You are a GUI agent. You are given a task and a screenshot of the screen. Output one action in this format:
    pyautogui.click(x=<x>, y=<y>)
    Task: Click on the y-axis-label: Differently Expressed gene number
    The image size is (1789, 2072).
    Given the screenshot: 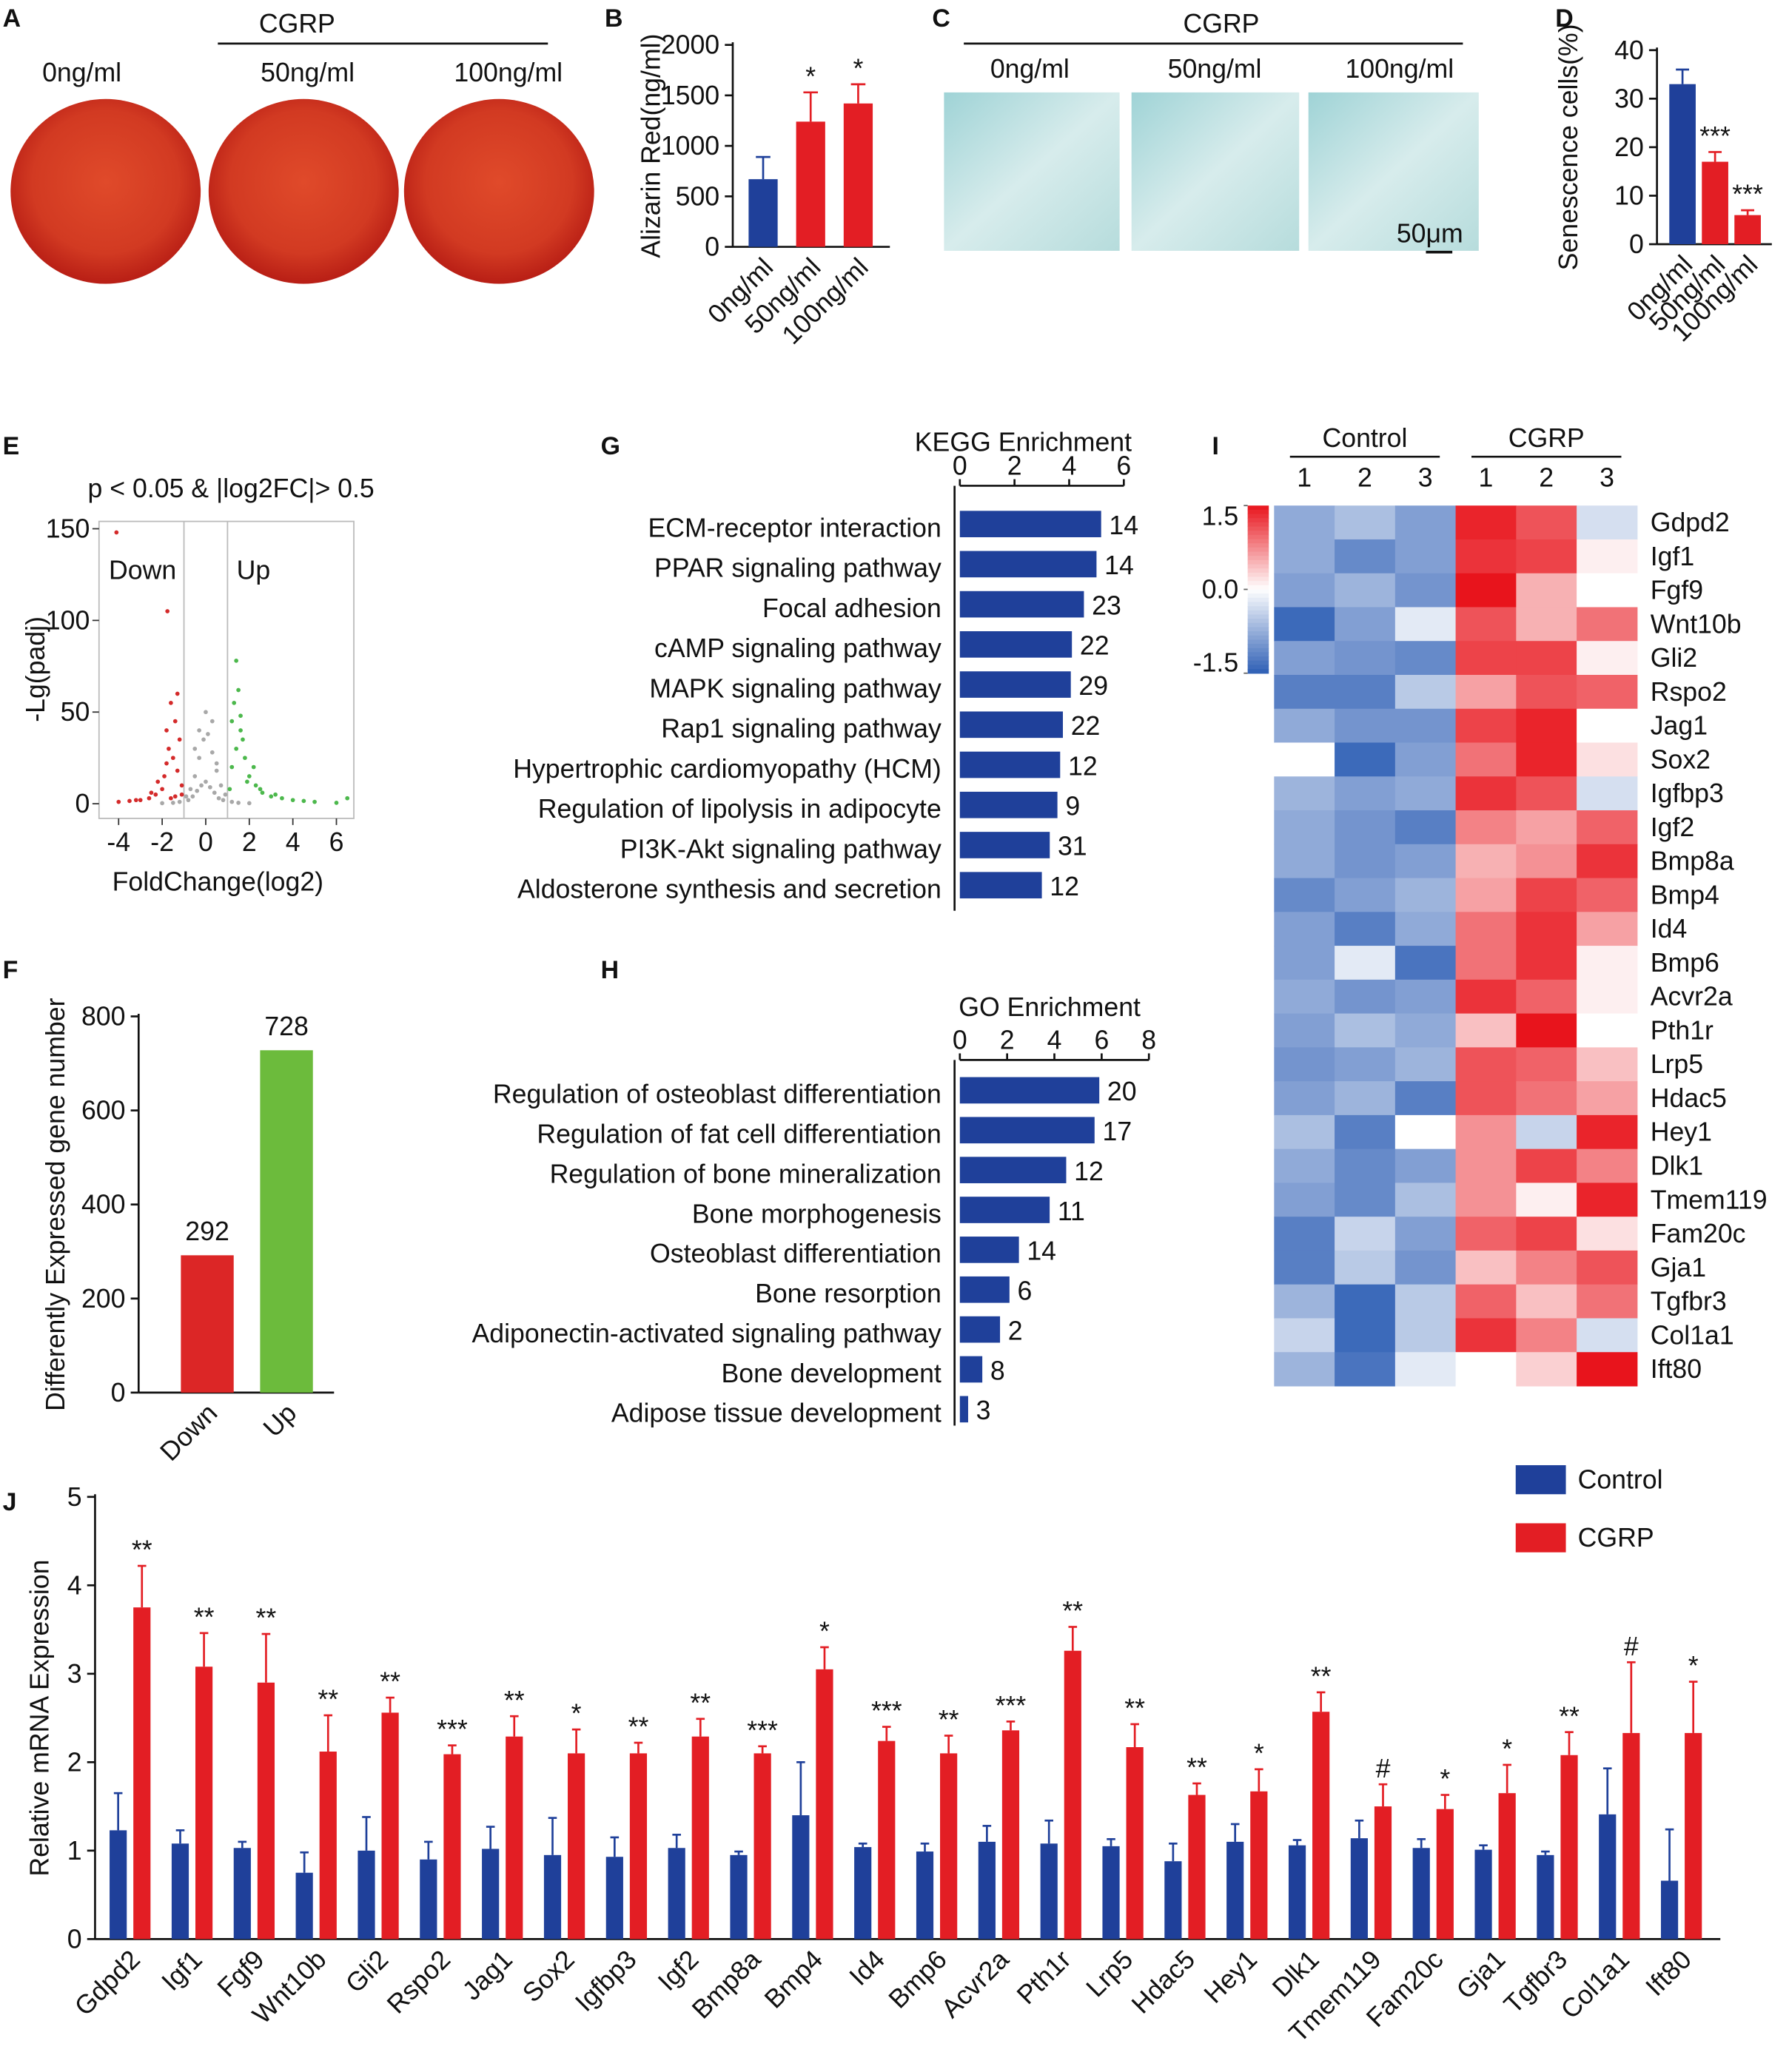 What is the action you would take?
    pyautogui.click(x=55, y=1204)
    